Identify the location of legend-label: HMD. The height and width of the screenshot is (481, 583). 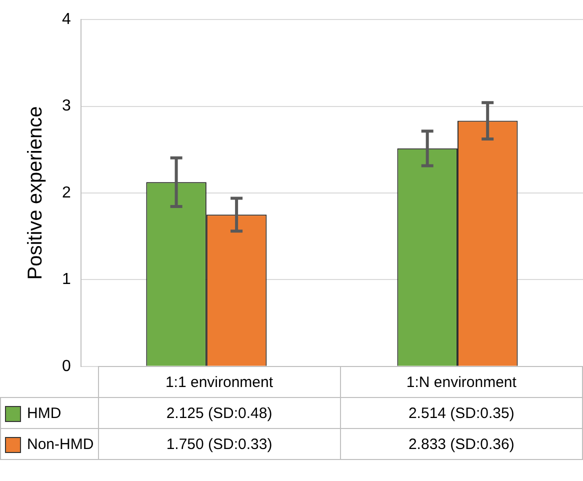
(49, 413).